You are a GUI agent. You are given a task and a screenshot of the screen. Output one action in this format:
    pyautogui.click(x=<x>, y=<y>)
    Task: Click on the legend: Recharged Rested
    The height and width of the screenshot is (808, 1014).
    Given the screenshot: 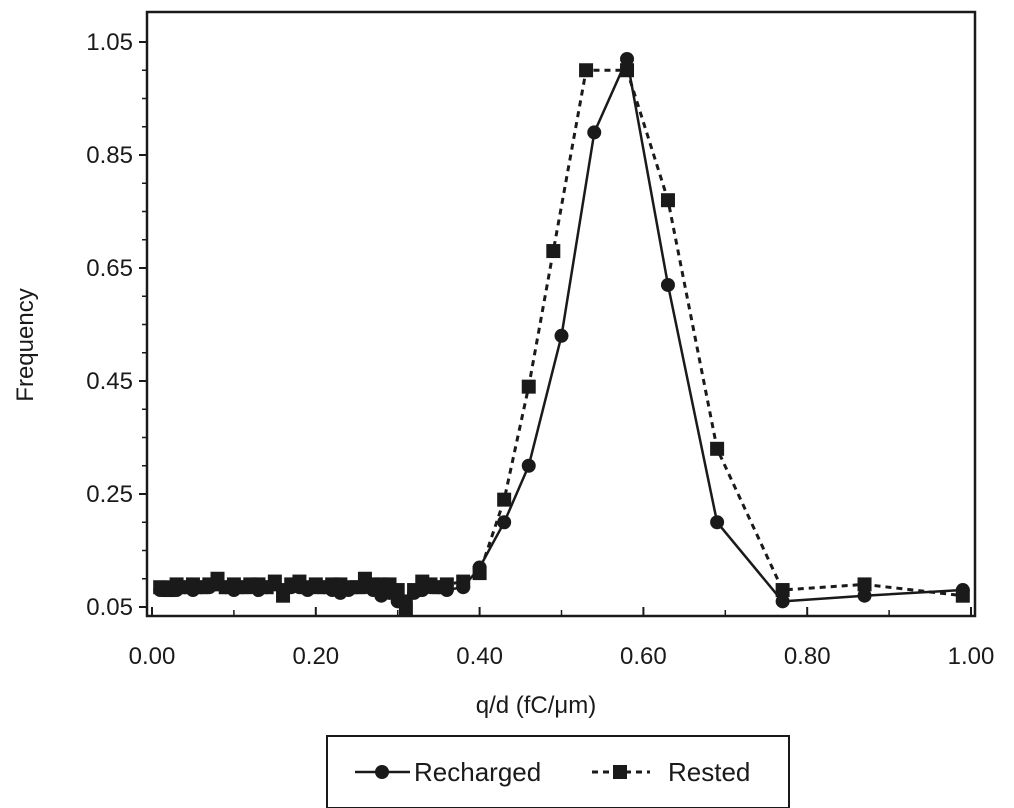 What is the action you would take?
    pyautogui.click(x=558, y=771)
    